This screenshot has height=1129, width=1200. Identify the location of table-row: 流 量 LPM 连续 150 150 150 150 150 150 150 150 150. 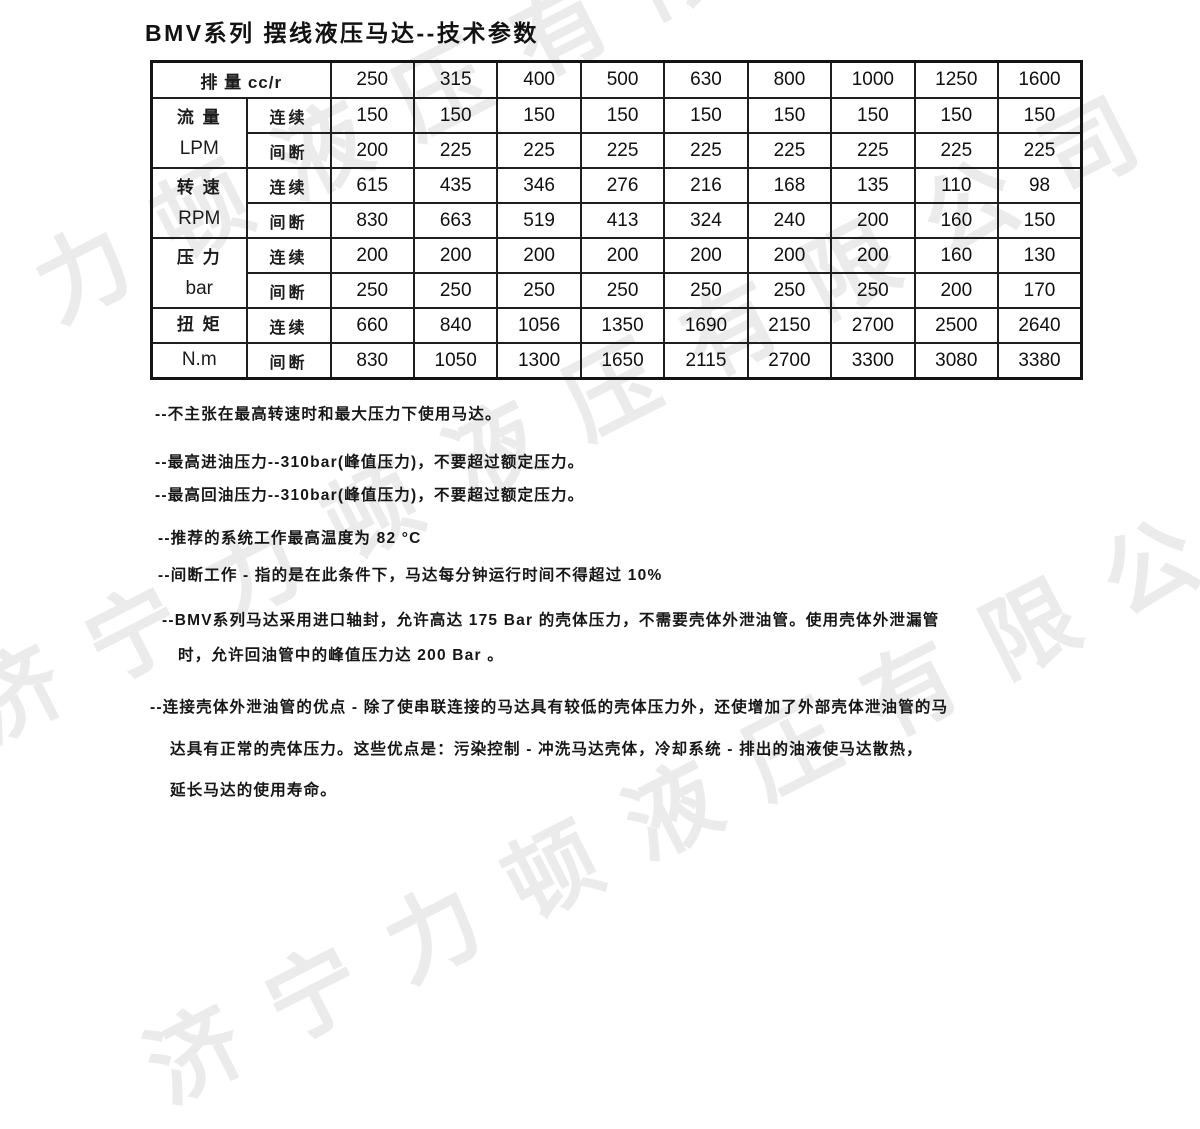
(616, 133).